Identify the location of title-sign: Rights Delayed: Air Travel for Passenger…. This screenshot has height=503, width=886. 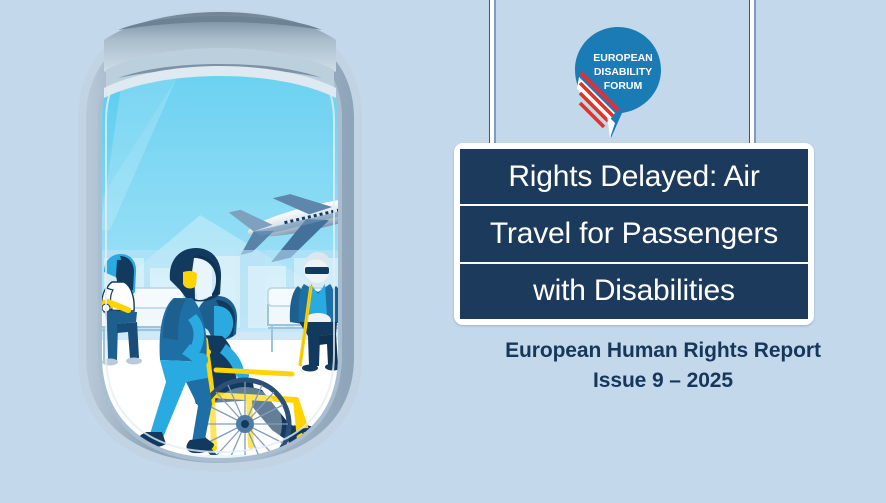
(634, 234).